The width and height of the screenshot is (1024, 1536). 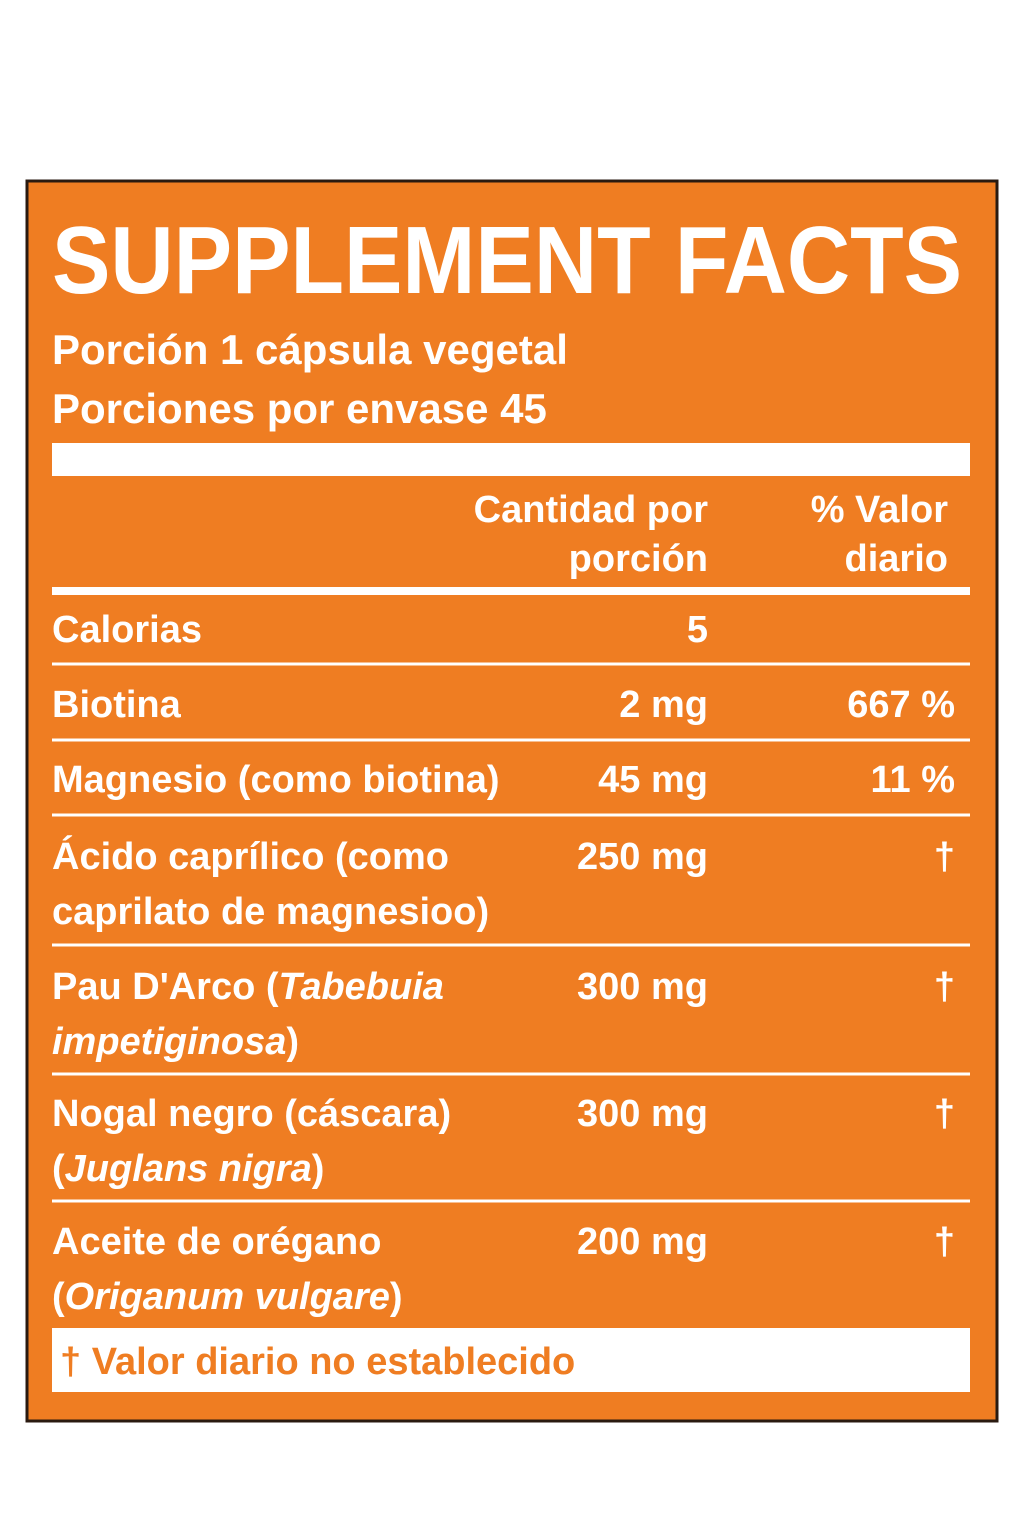 I want to click on name-part: Magnesio (como biotina), so click(x=276, y=780).